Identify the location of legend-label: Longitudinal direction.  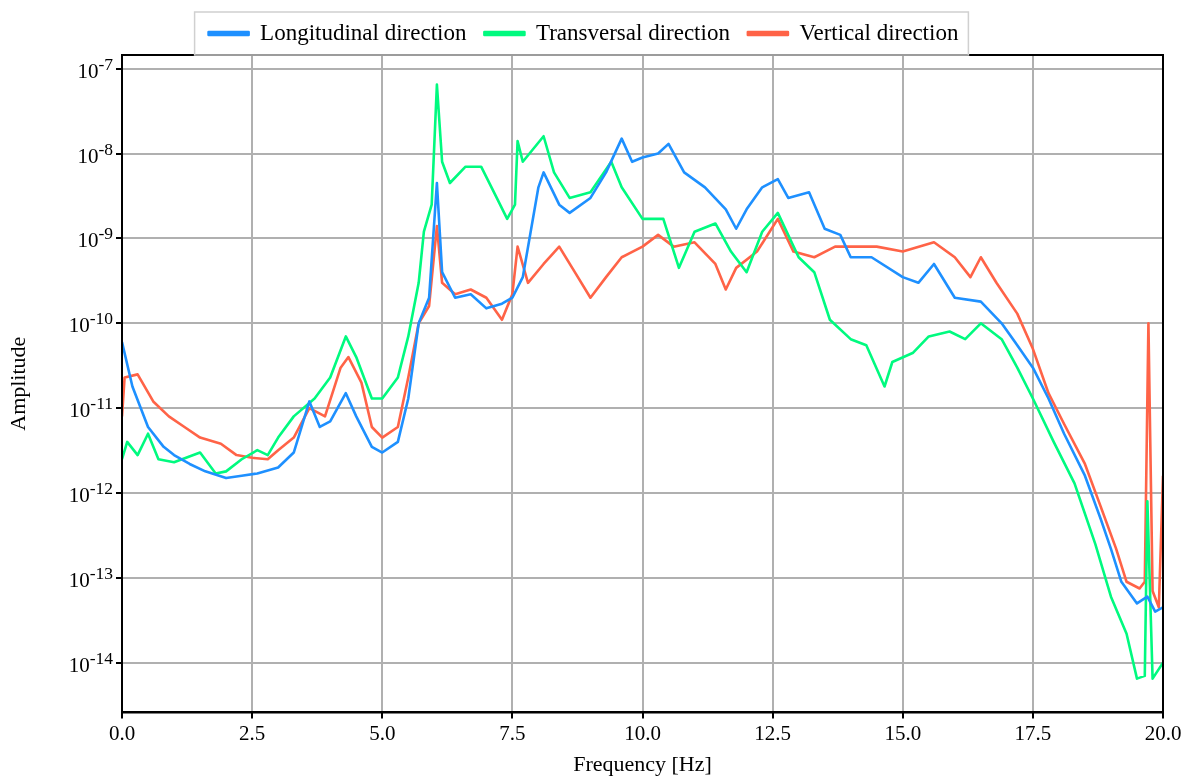
(363, 32).